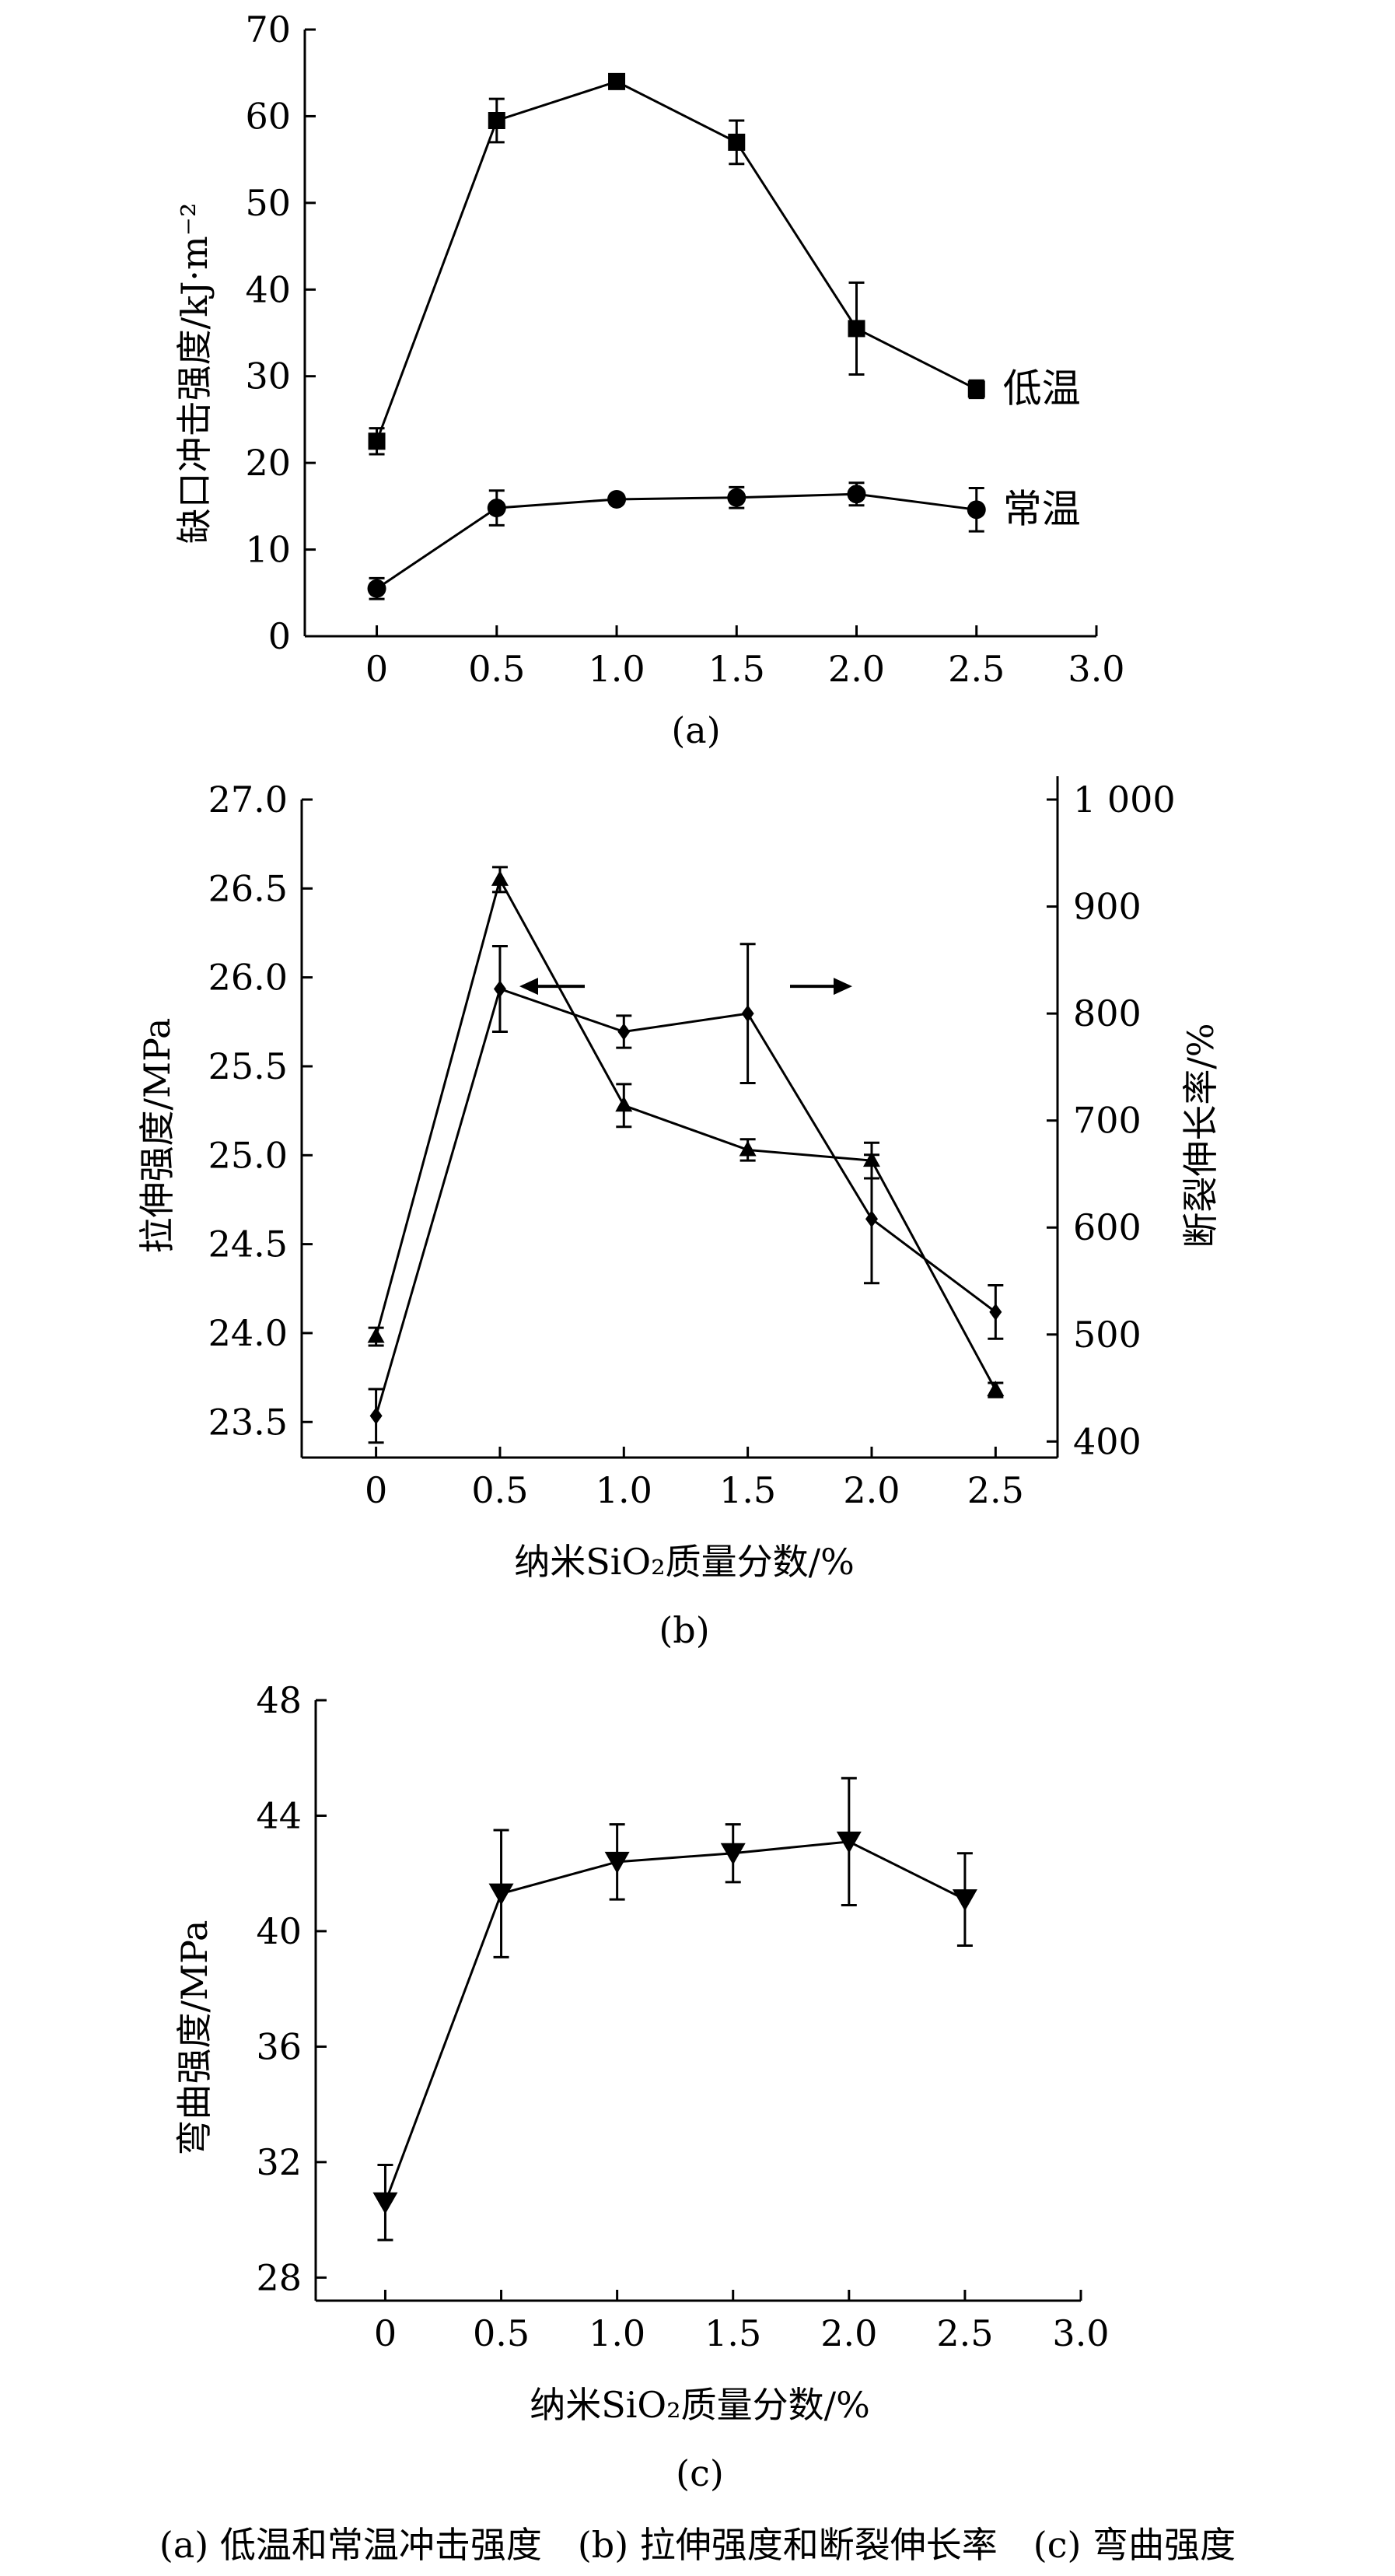  Describe the element at coordinates (700, 2473) in the screenshot. I see `panel-c-label: (c)` at that location.